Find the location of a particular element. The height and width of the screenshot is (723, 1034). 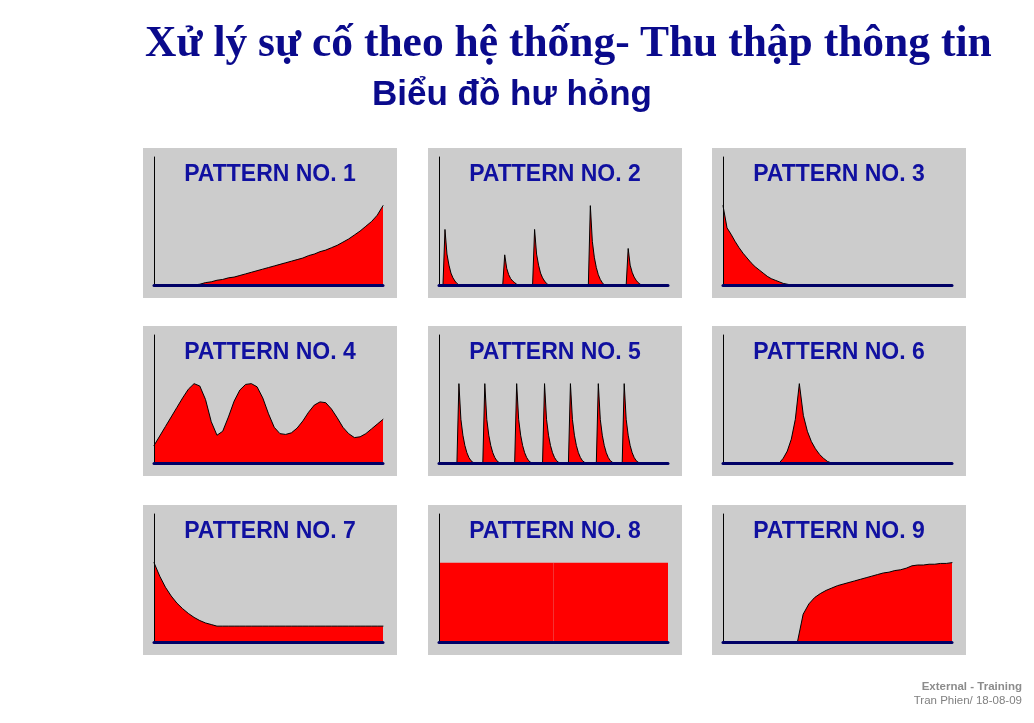

chart-title: PATTERN NO. 4 is located at coordinates (270, 350).